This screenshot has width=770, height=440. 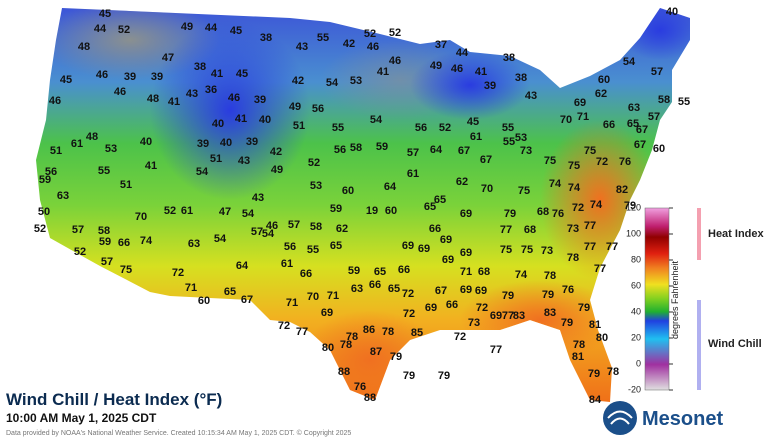 I want to click on station-value: 64, so click(x=242, y=266).